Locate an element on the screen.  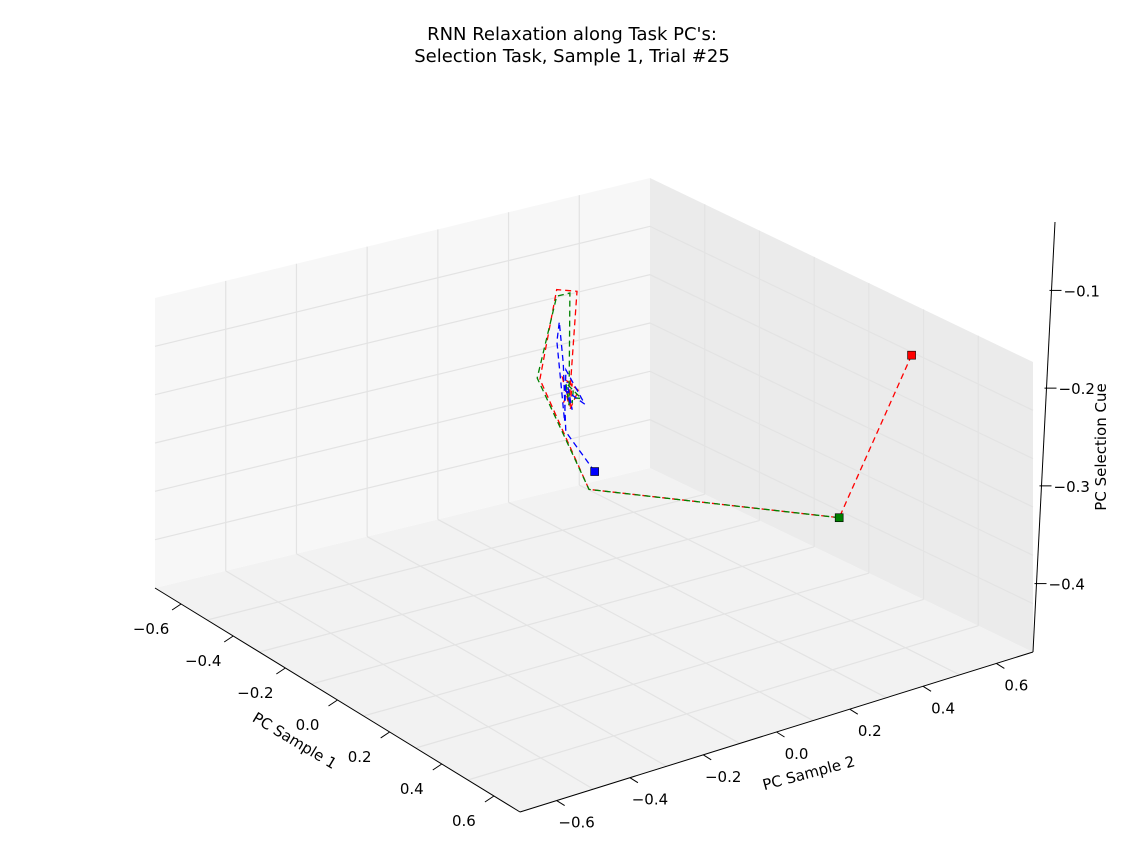
z-tick-label-3: −0.4 is located at coordinates (1067, 585).